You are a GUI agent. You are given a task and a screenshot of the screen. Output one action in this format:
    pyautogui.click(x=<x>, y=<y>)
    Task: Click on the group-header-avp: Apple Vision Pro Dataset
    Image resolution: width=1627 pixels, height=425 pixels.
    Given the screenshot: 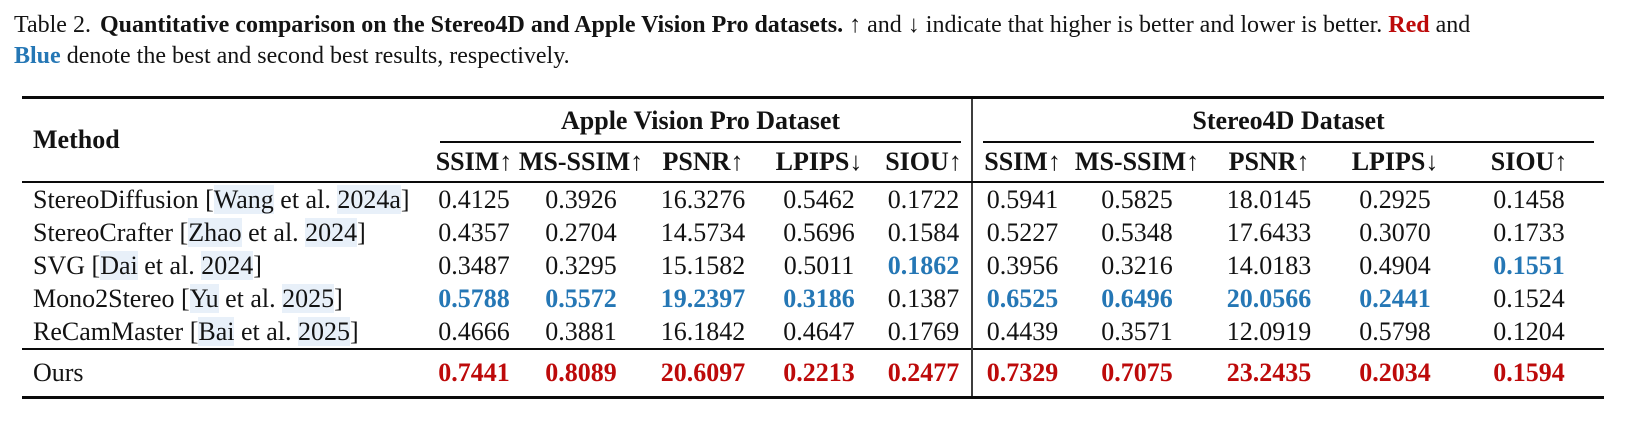 What is the action you would take?
    pyautogui.click(x=701, y=120)
    